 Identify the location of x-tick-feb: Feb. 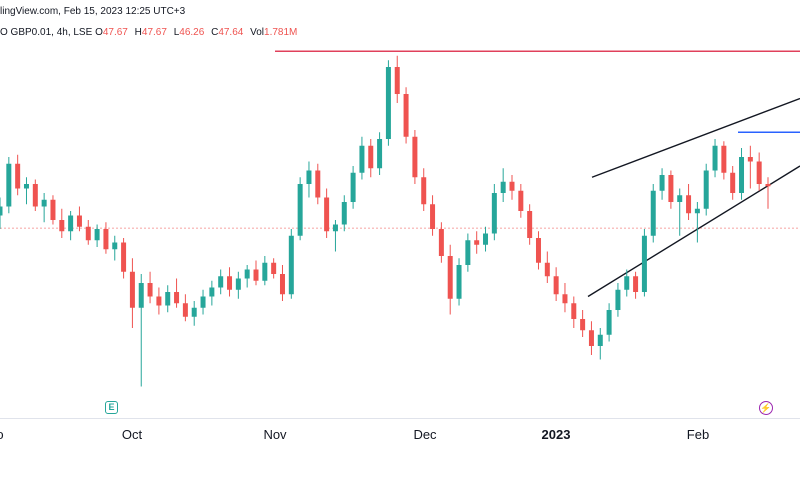
(698, 434).